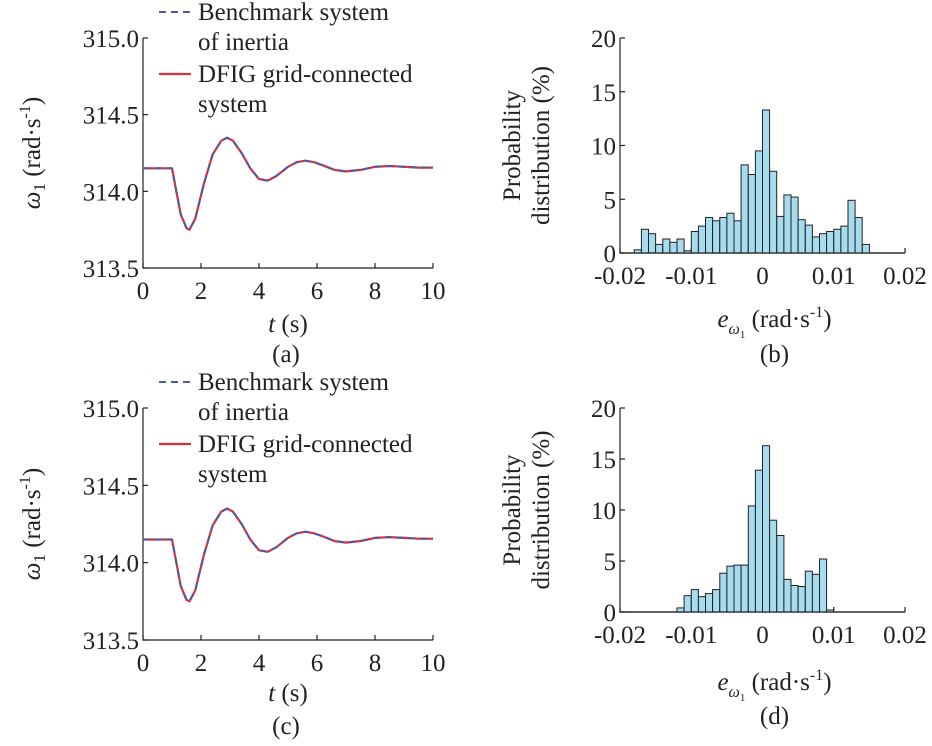  What do you see at coordinates (286, 726) in the screenshot?
I see `panel-label: (c)` at bounding box center [286, 726].